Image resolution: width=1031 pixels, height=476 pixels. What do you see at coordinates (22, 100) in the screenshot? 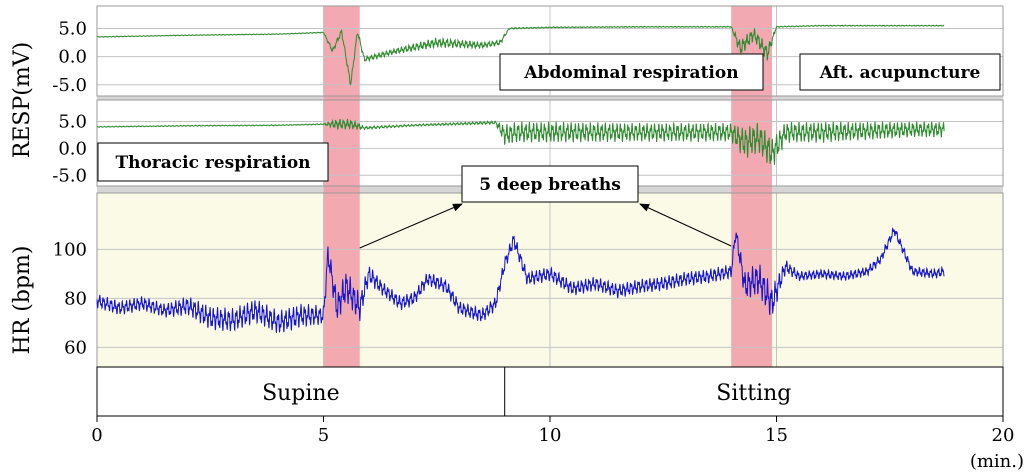
I see `resp-y-axis-label: RESP(mV)` at bounding box center [22, 100].